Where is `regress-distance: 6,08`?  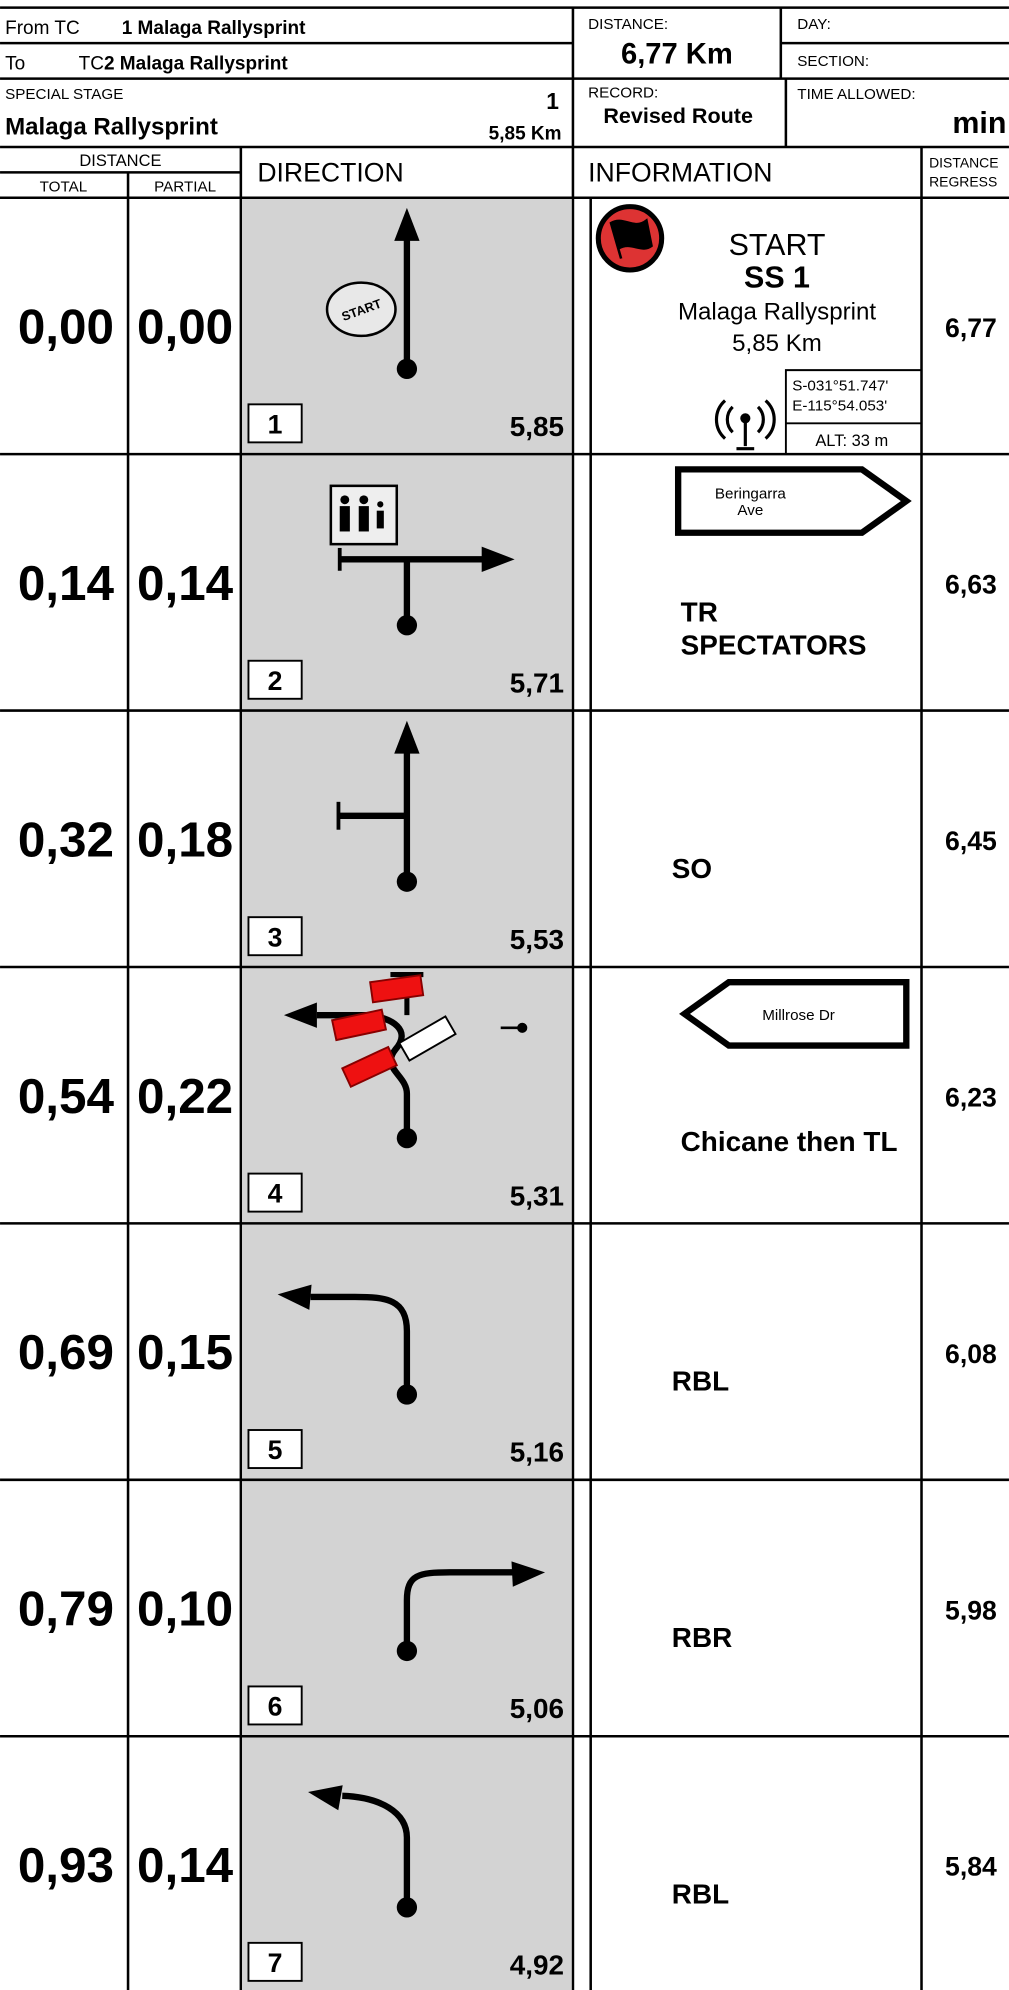 regress-distance: 6,08 is located at coordinates (971, 1354).